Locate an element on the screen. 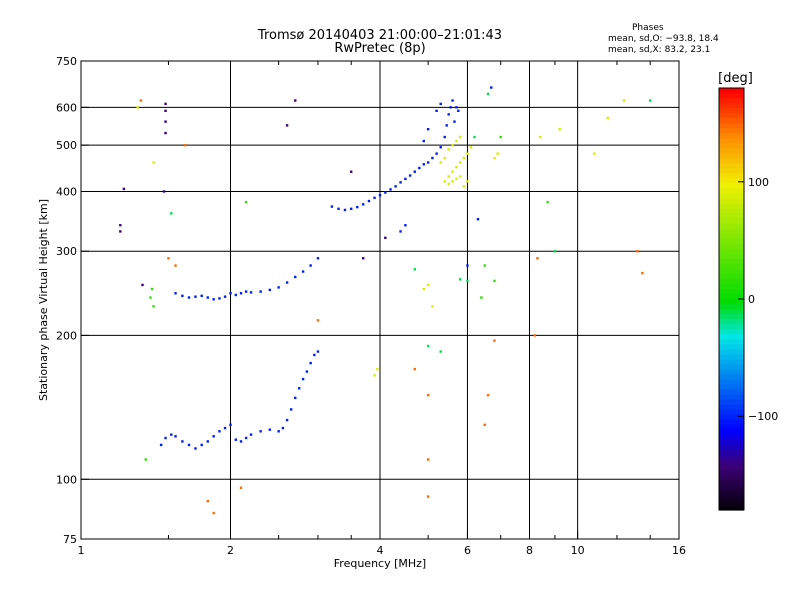 This screenshot has width=800, height=600. colorbar-label: [deg] is located at coordinates (735, 78).